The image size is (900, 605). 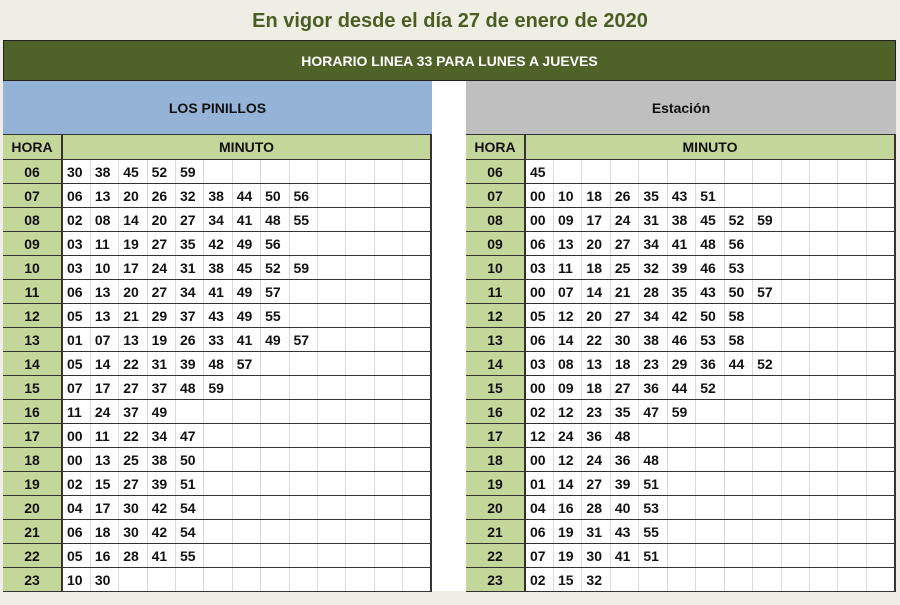 What do you see at coordinates (653, 507) in the screenshot?
I see `minute-cell: 53` at bounding box center [653, 507].